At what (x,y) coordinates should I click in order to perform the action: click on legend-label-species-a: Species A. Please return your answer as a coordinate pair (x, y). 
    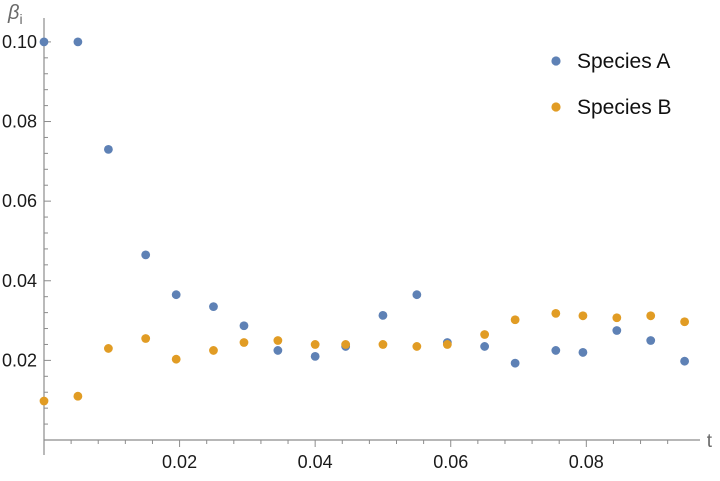
    Looking at the image, I should click on (623, 61).